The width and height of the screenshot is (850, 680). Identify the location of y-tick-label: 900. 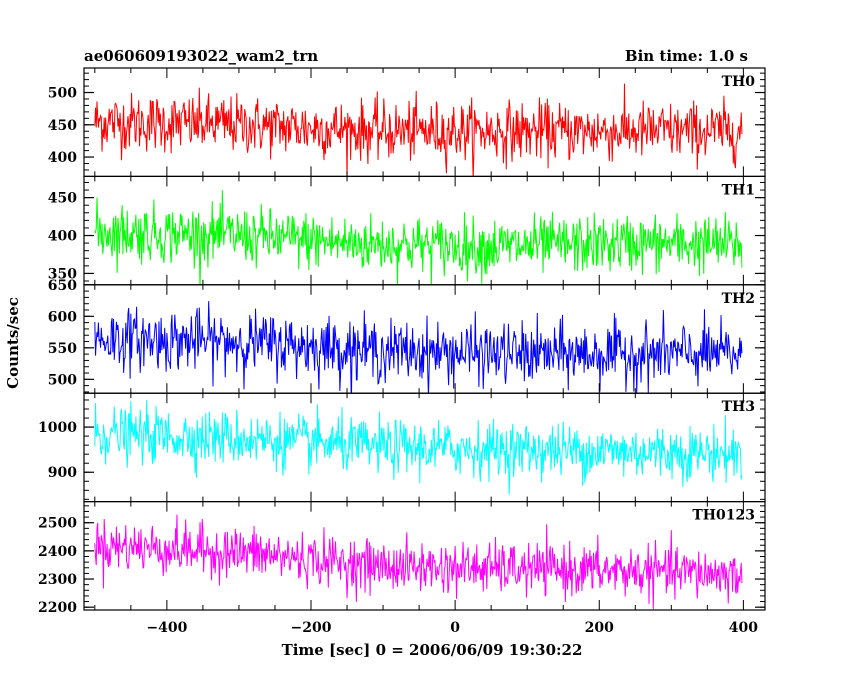
(62, 473).